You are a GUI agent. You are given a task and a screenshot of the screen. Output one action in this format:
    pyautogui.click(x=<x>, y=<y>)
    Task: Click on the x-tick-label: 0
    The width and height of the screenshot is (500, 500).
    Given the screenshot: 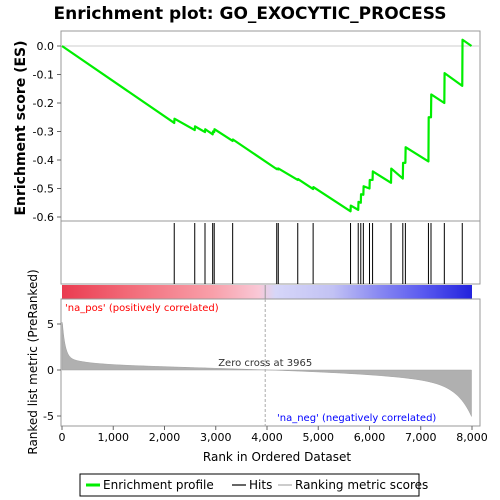 What is the action you would take?
    pyautogui.click(x=62, y=437)
    